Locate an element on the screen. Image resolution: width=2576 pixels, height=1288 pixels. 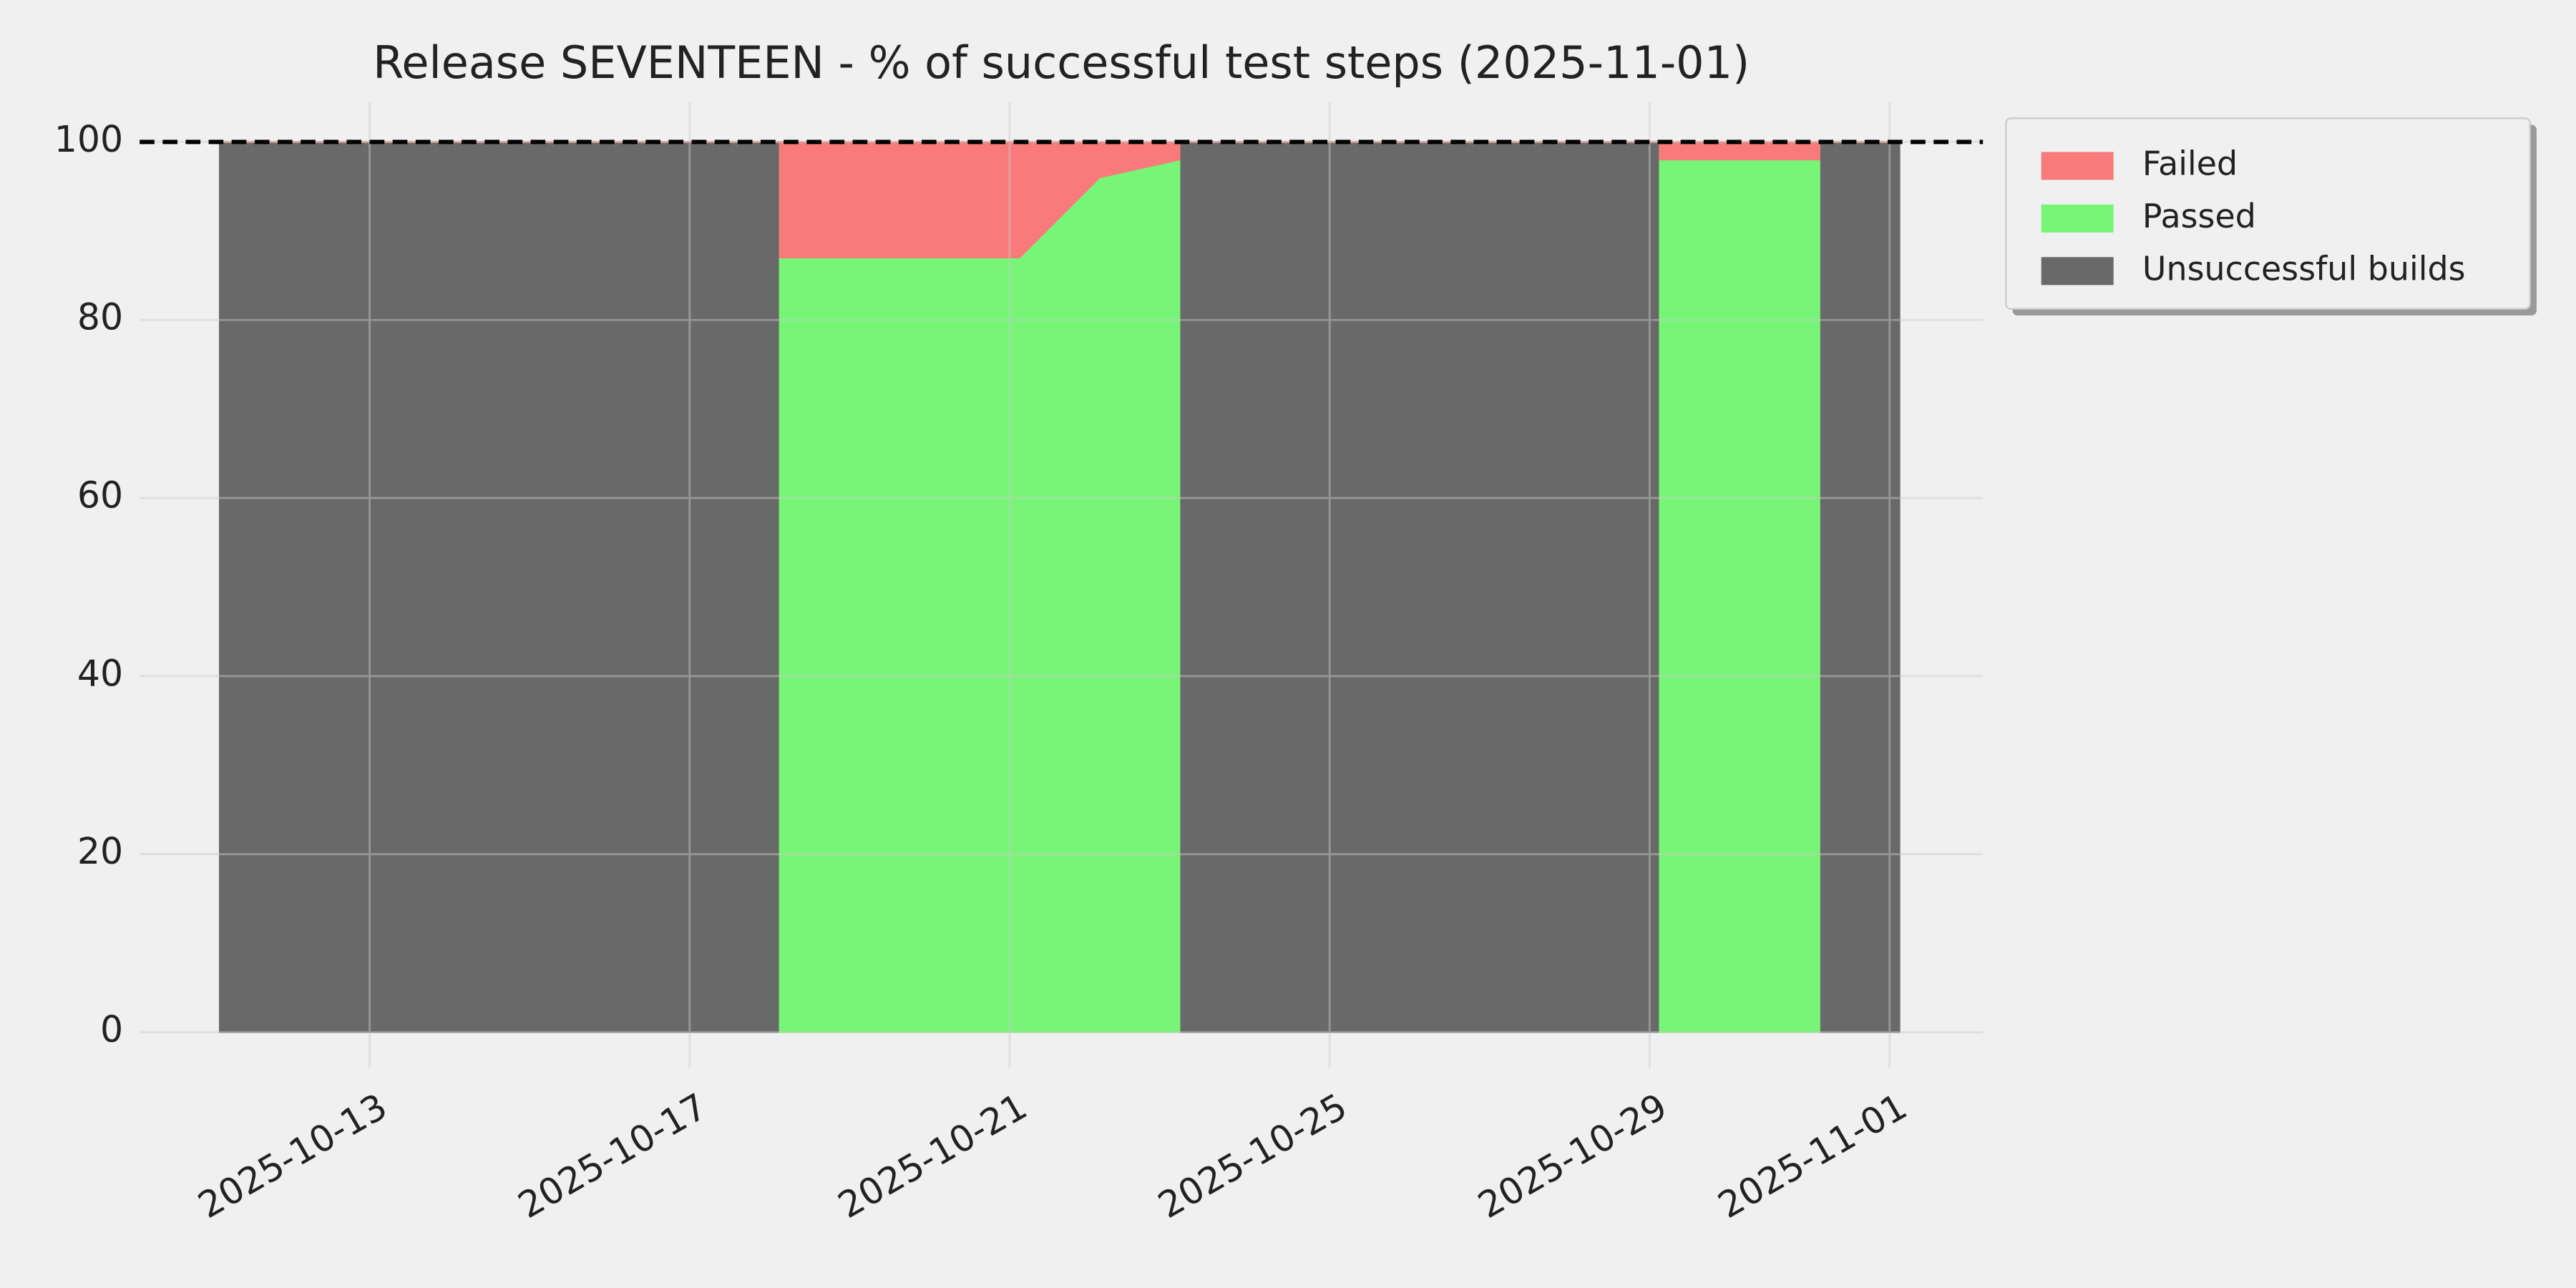
legend-label: Failed is located at coordinates (2190, 163).